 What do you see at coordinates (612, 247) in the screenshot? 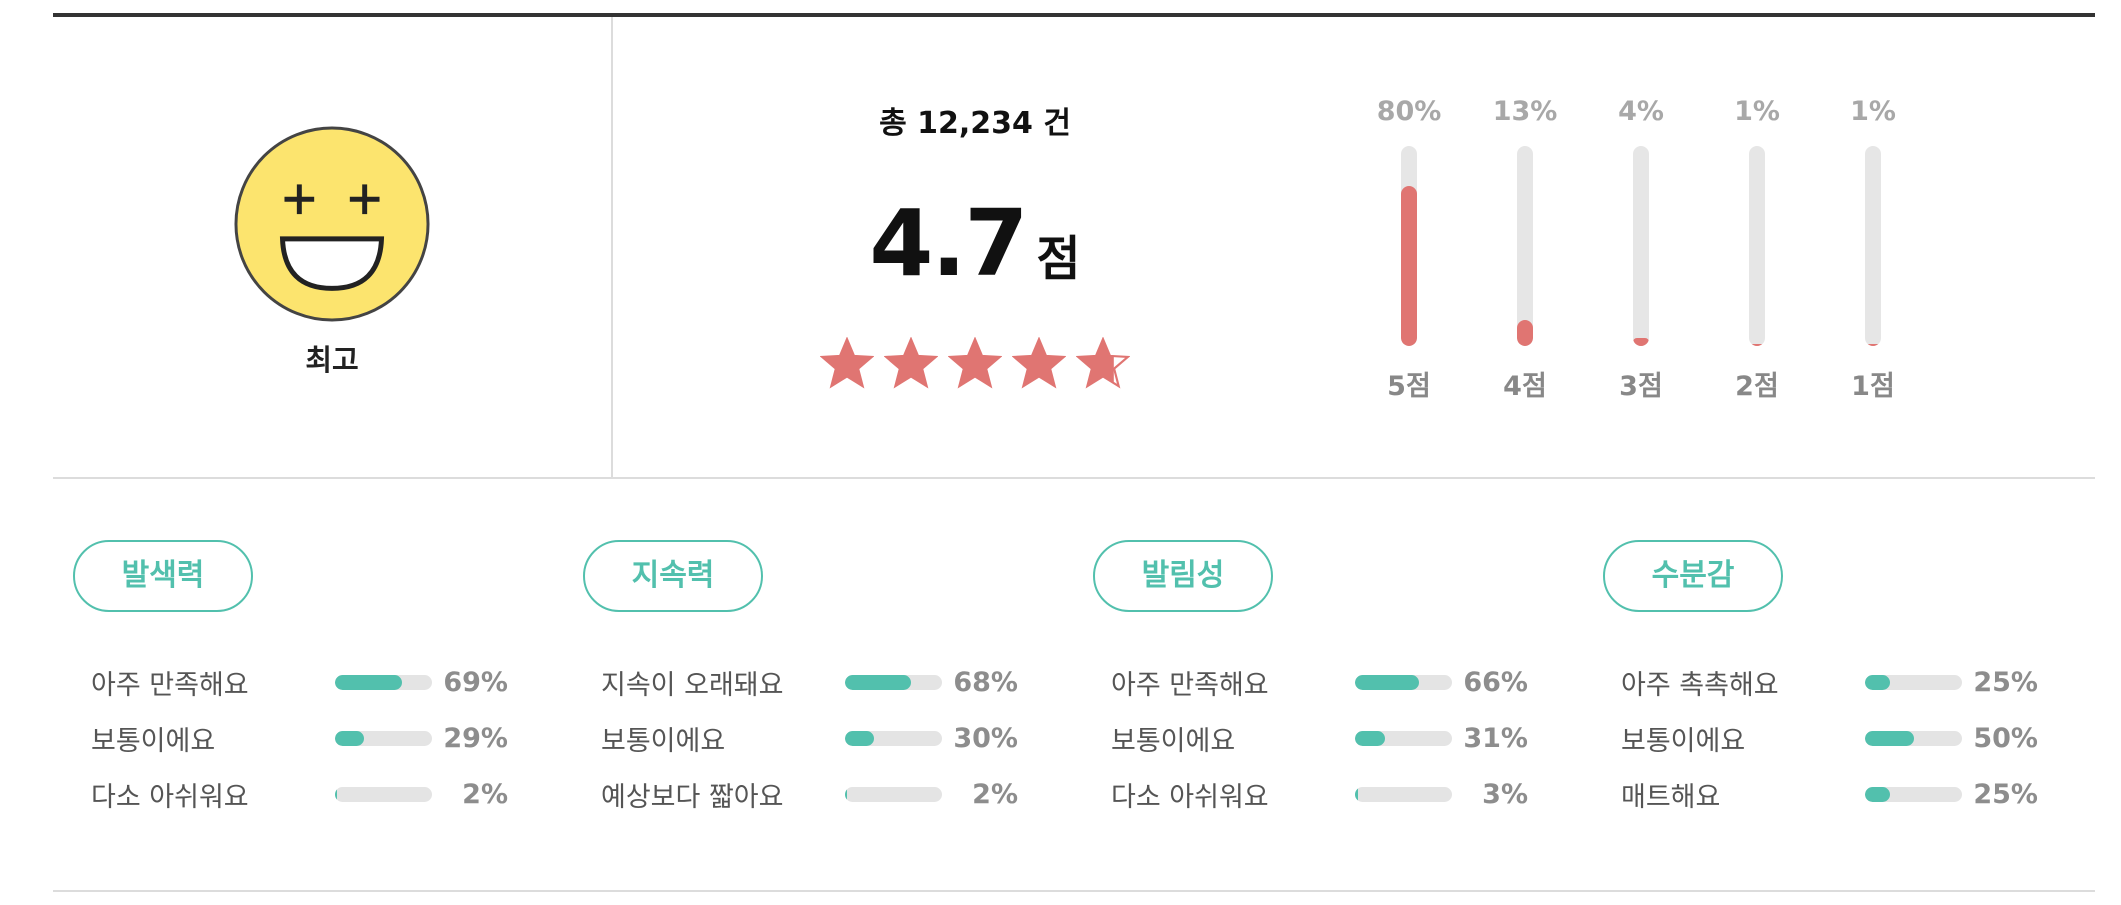
I see `vertical-divider` at bounding box center [612, 247].